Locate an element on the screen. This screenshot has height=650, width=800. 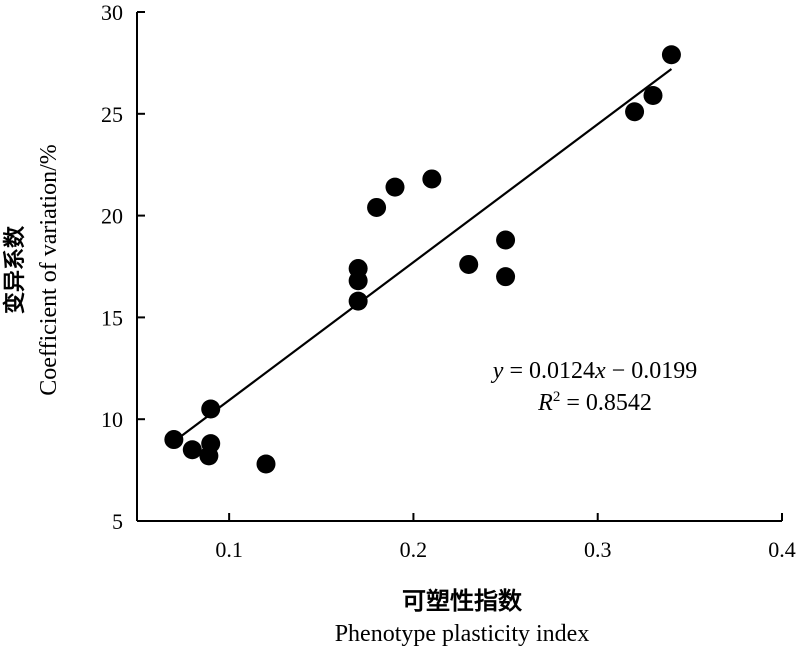
regression-equation: y = 0.0124x − 0.0199 is located at coordinates (594, 371).